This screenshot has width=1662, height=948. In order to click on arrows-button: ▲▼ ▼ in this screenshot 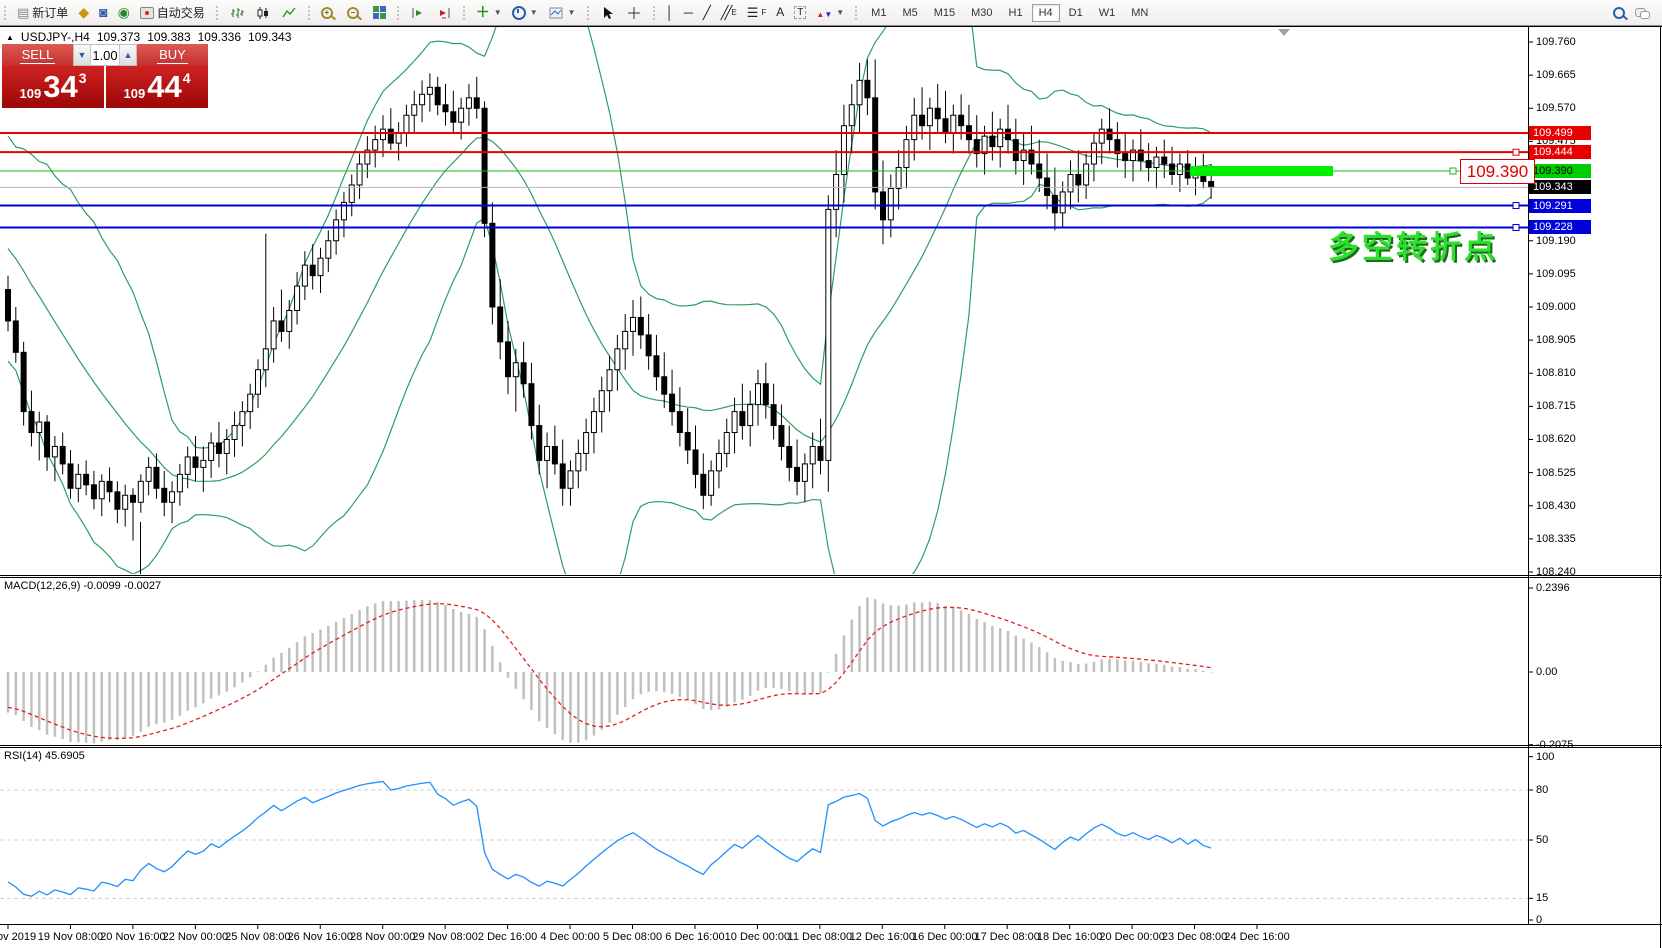, I will do `click(830, 13)`.